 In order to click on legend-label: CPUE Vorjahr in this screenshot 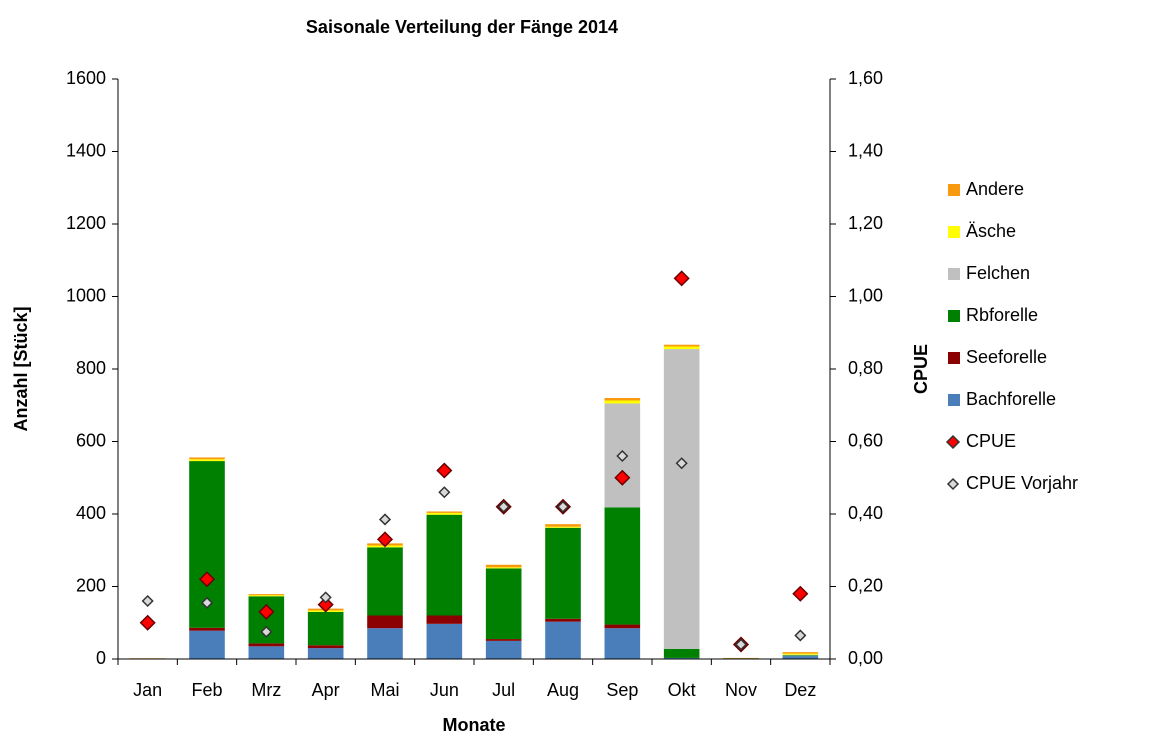, I will do `click(1022, 483)`.